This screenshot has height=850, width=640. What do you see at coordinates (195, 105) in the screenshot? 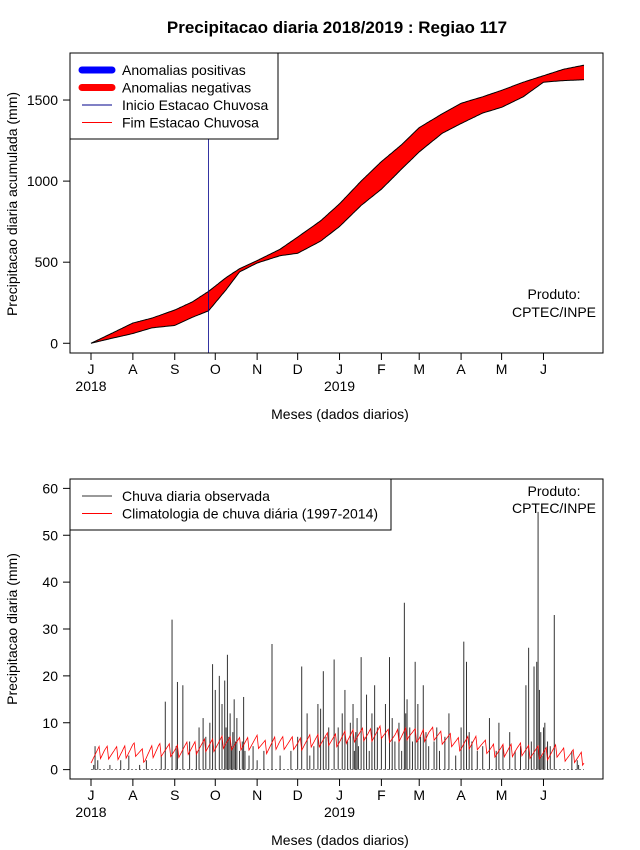
I see `legend-label: Inicio Estacao Chuvosa` at bounding box center [195, 105].